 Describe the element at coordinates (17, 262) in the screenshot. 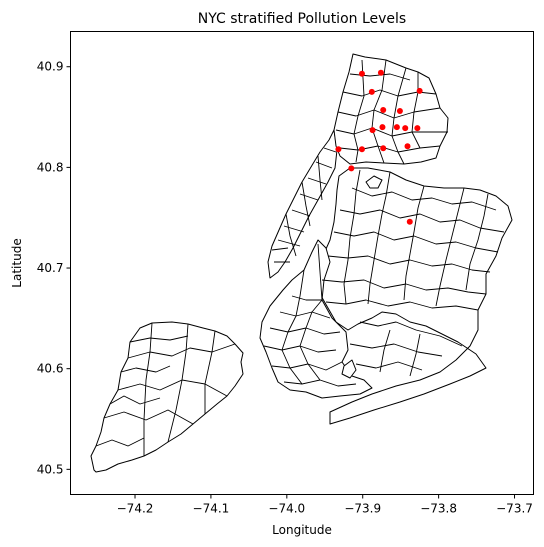

I see `y-axis-label: Latitude` at that location.